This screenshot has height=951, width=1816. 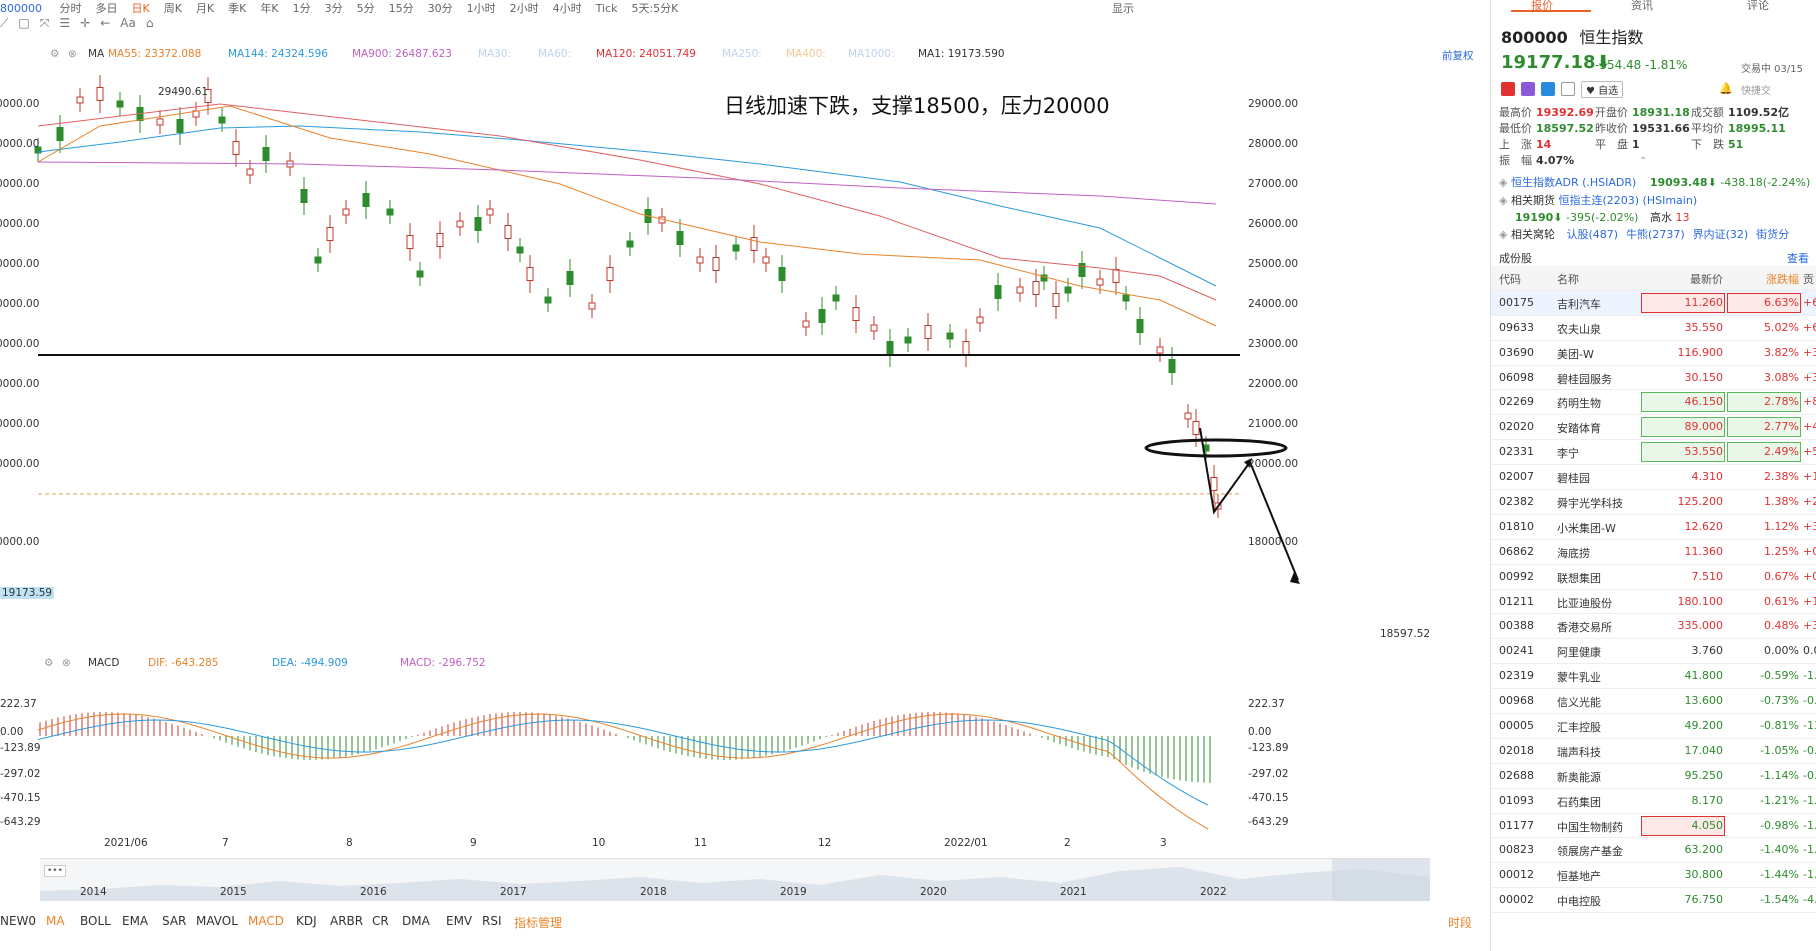 What do you see at coordinates (1460, 923) in the screenshot?
I see `period-selector: 时段` at bounding box center [1460, 923].